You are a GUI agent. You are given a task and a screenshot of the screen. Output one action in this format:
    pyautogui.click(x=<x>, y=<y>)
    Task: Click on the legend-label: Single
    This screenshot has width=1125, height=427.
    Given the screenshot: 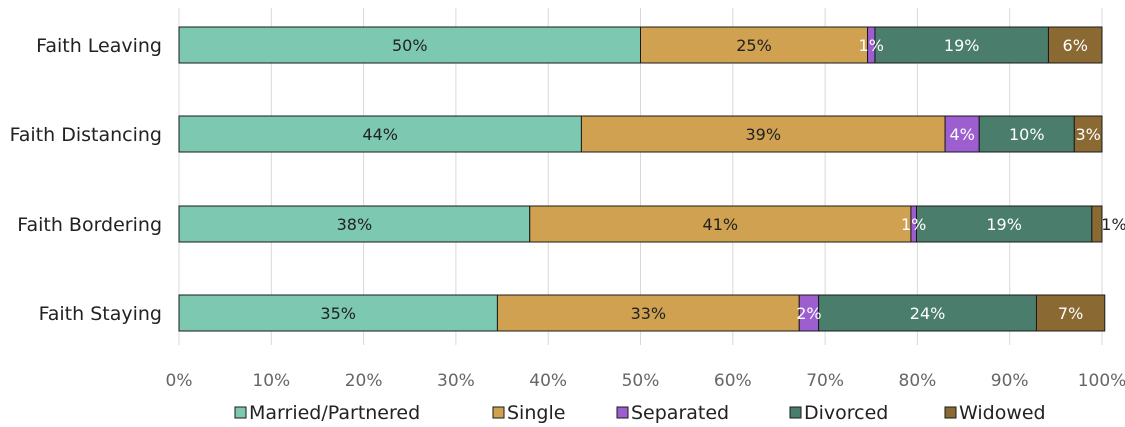 What is the action you would take?
    pyautogui.click(x=536, y=413)
    